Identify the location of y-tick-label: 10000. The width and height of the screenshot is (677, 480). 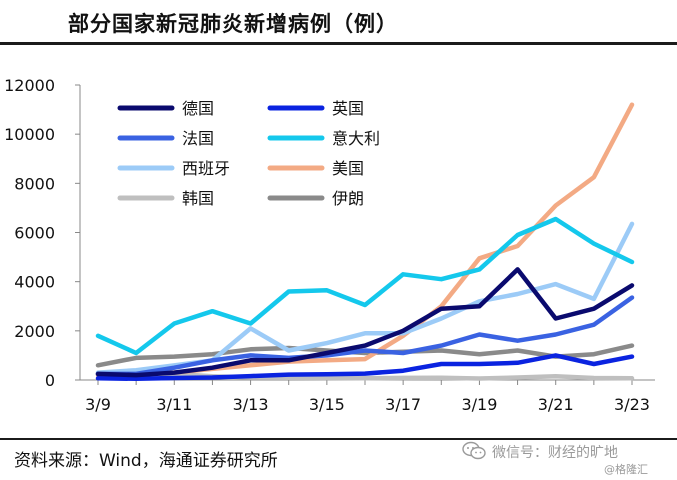
(29, 134).